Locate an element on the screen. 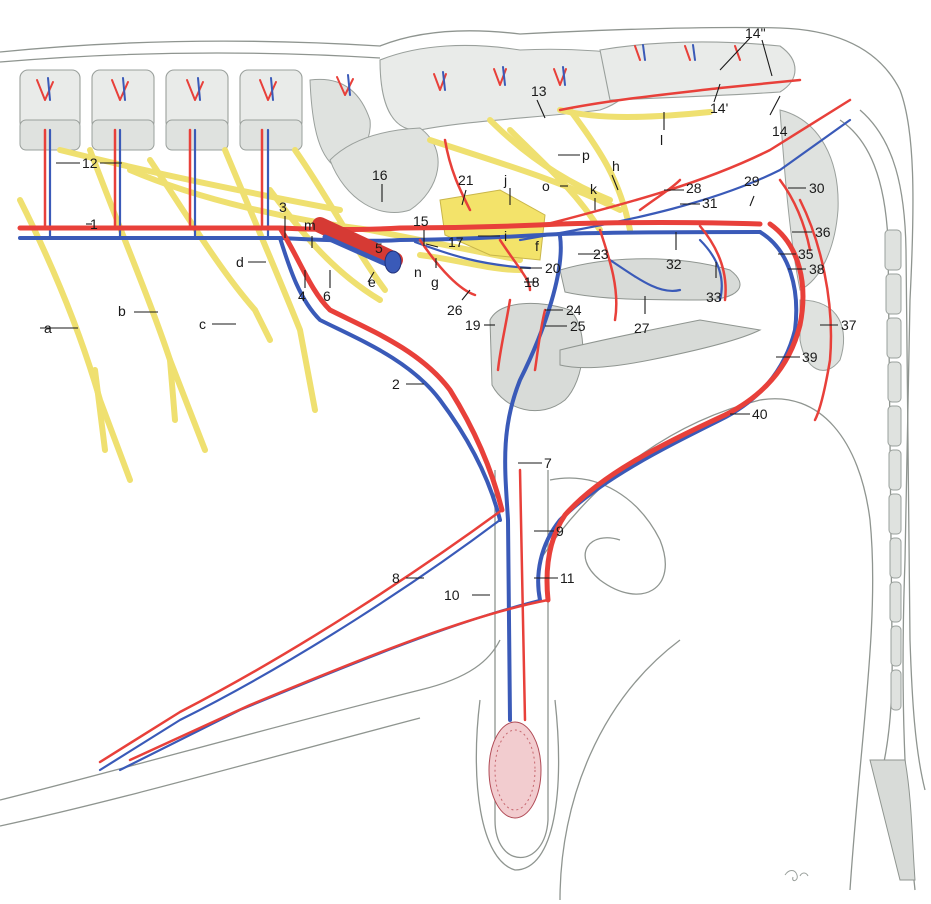 The height and width of the screenshot is (904, 931). label-10: 10 is located at coordinates (452, 595).